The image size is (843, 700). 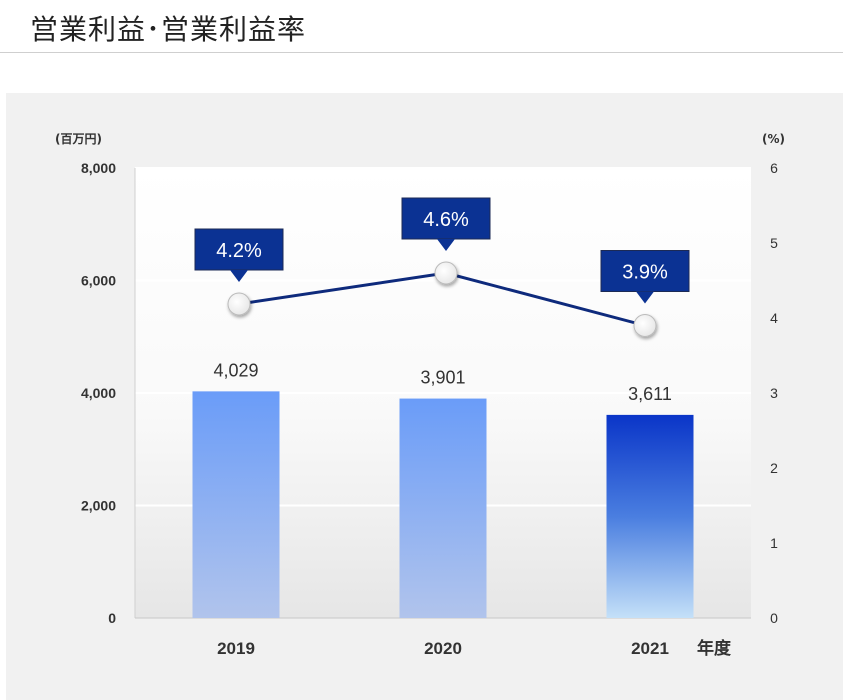 I want to click on rate-marker-2020, so click(x=446, y=273).